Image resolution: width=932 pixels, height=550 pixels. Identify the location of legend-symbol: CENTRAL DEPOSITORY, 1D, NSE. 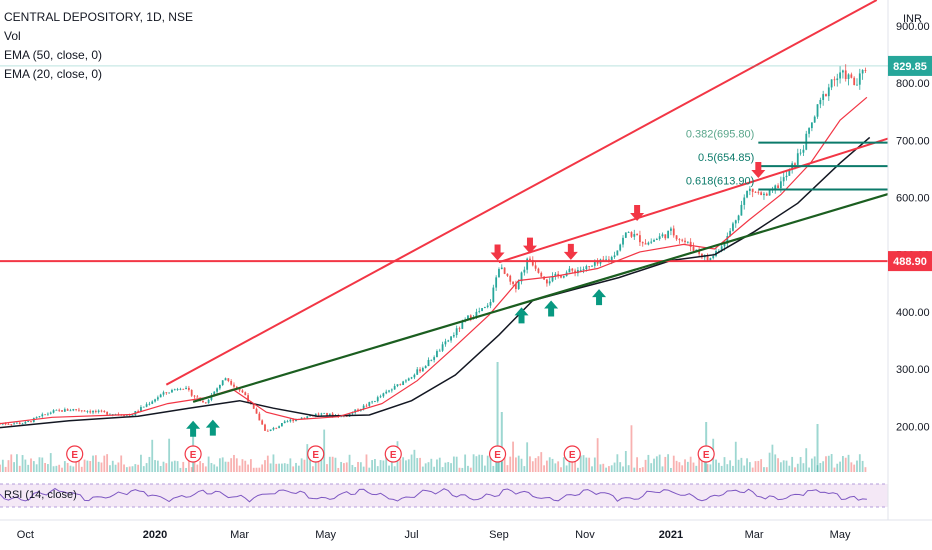
(98, 17).